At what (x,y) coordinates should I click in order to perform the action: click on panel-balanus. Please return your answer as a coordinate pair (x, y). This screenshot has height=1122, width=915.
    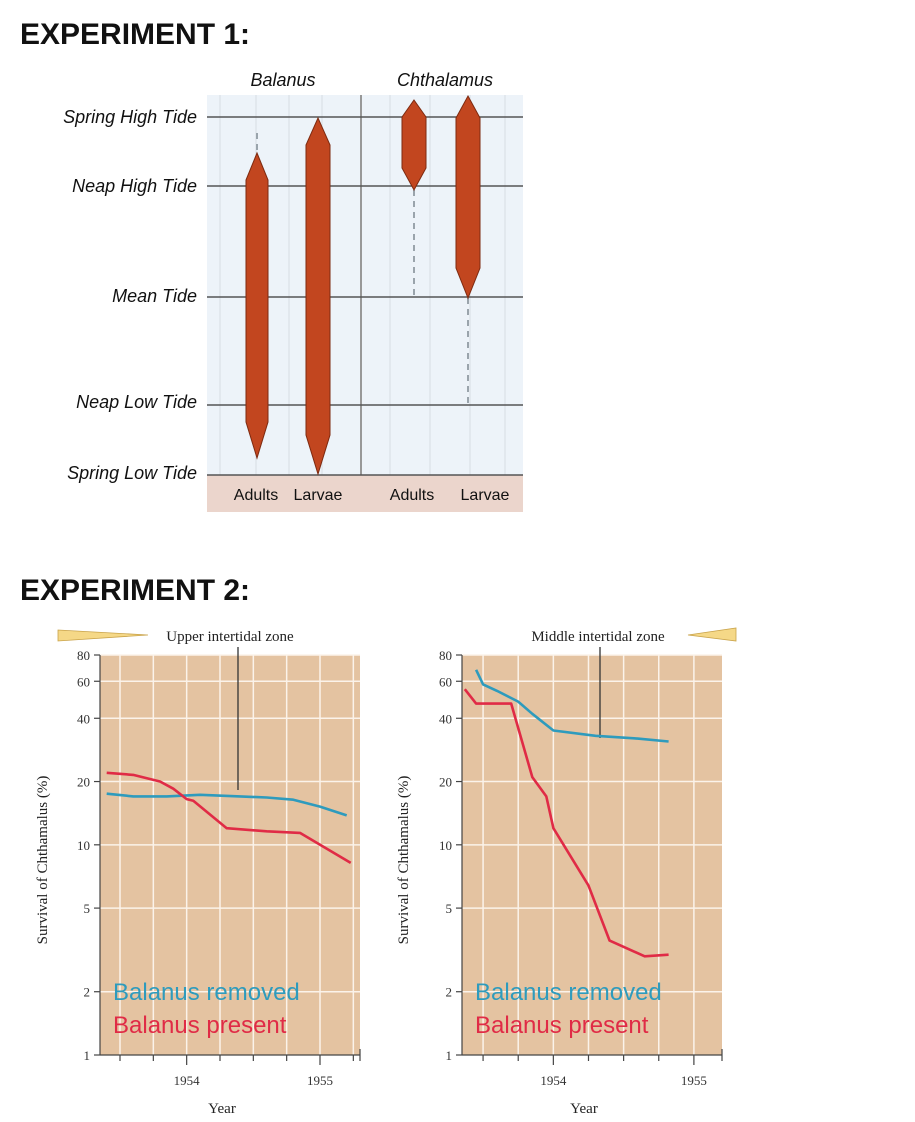
    Looking at the image, I should click on (283, 285).